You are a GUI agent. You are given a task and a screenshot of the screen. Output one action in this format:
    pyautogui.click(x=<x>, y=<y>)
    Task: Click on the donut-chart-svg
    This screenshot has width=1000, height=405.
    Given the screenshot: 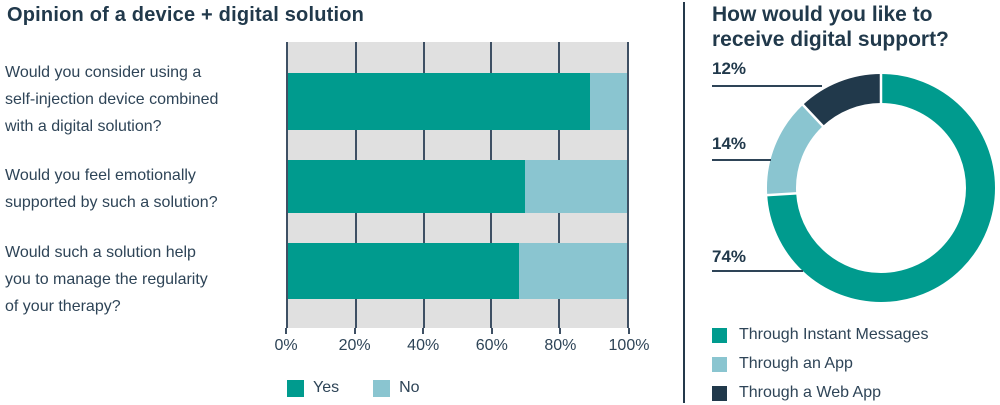 What is the action you would take?
    pyautogui.click(x=880, y=187)
    